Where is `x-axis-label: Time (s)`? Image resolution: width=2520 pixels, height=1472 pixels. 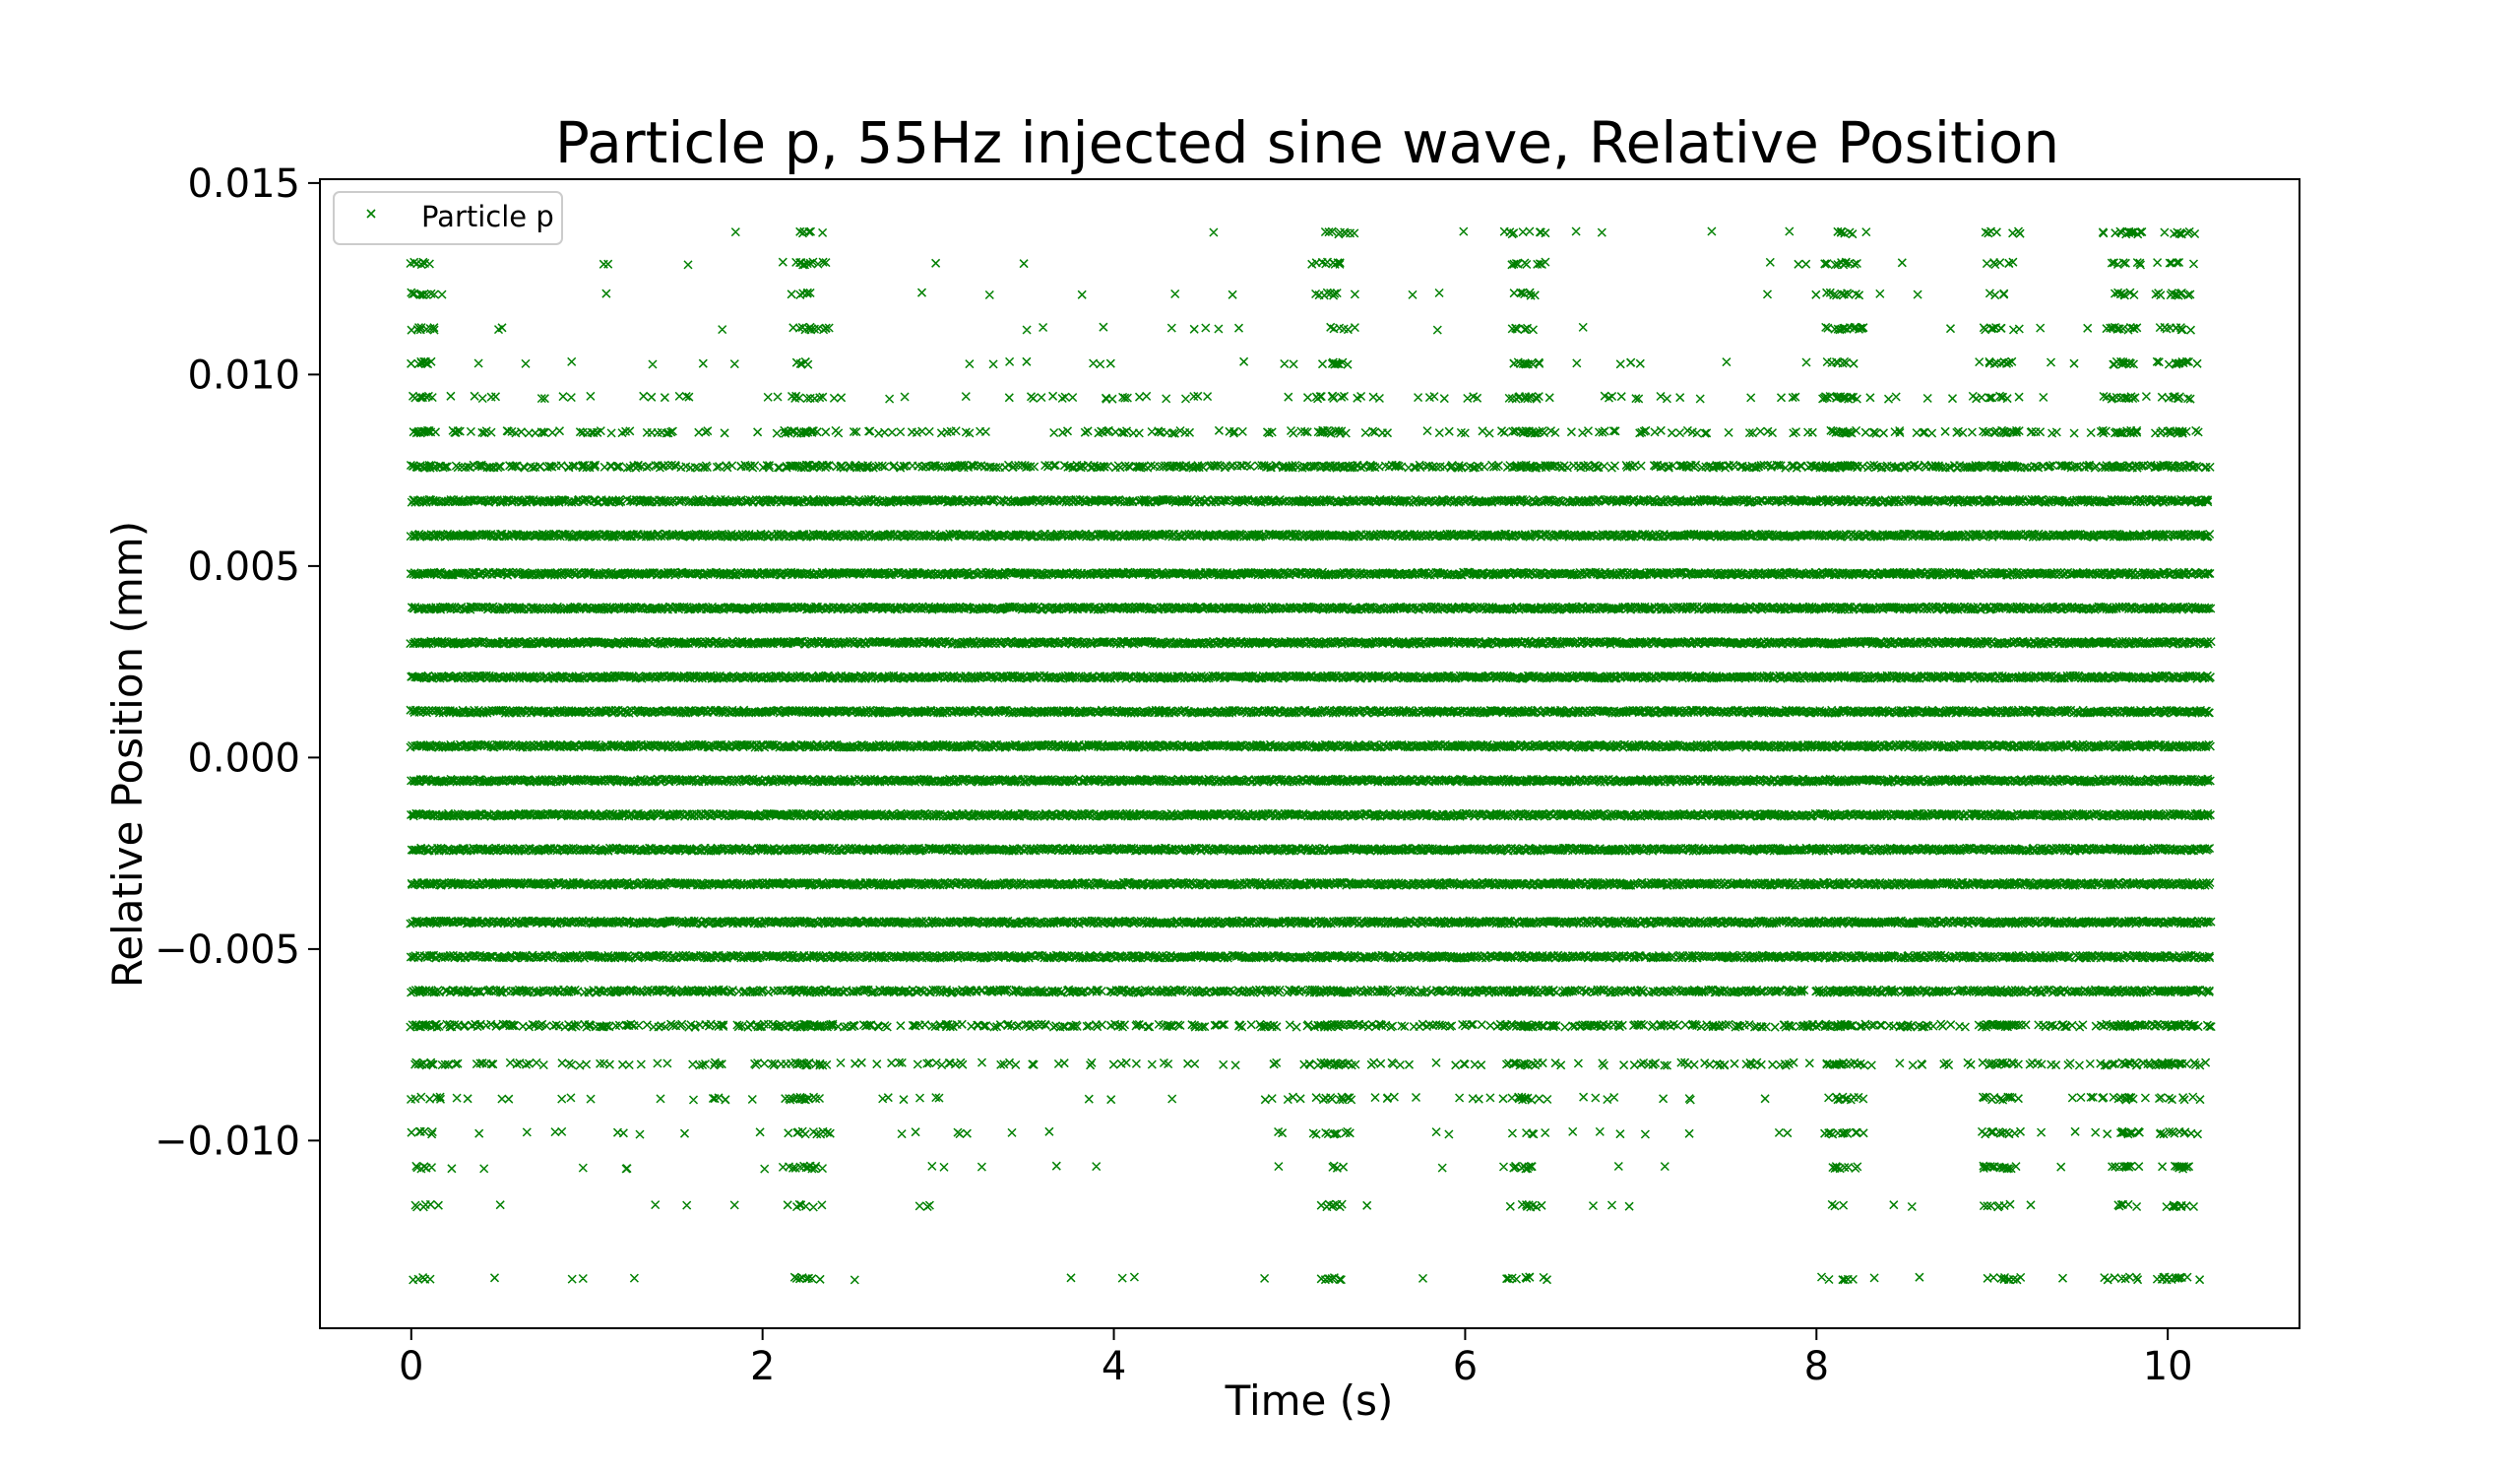
x-axis-label: Time (s) is located at coordinates (1309, 1400).